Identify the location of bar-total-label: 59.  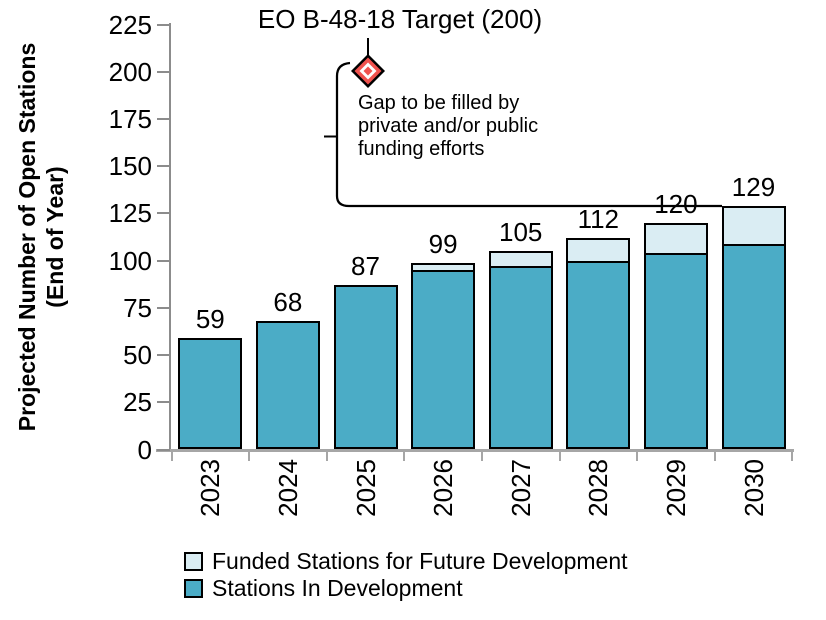
(210, 319).